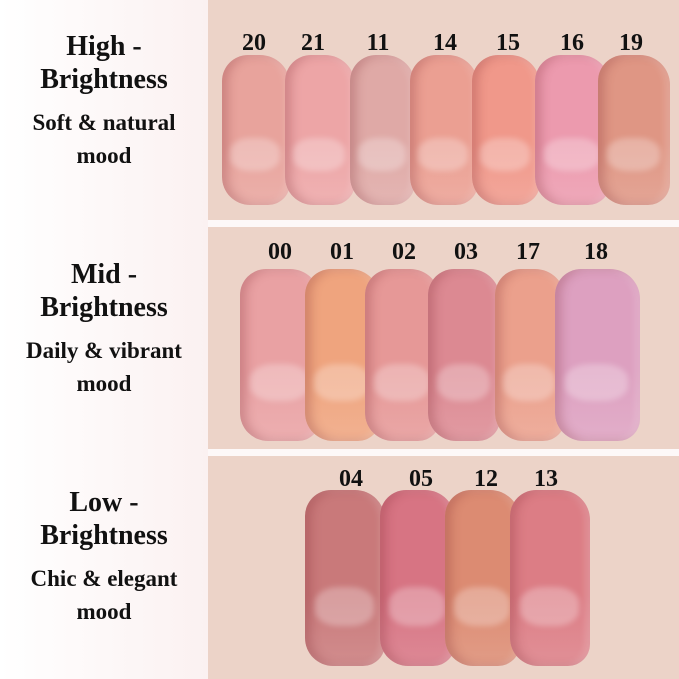  I want to click on shade-number: 03, so click(466, 252).